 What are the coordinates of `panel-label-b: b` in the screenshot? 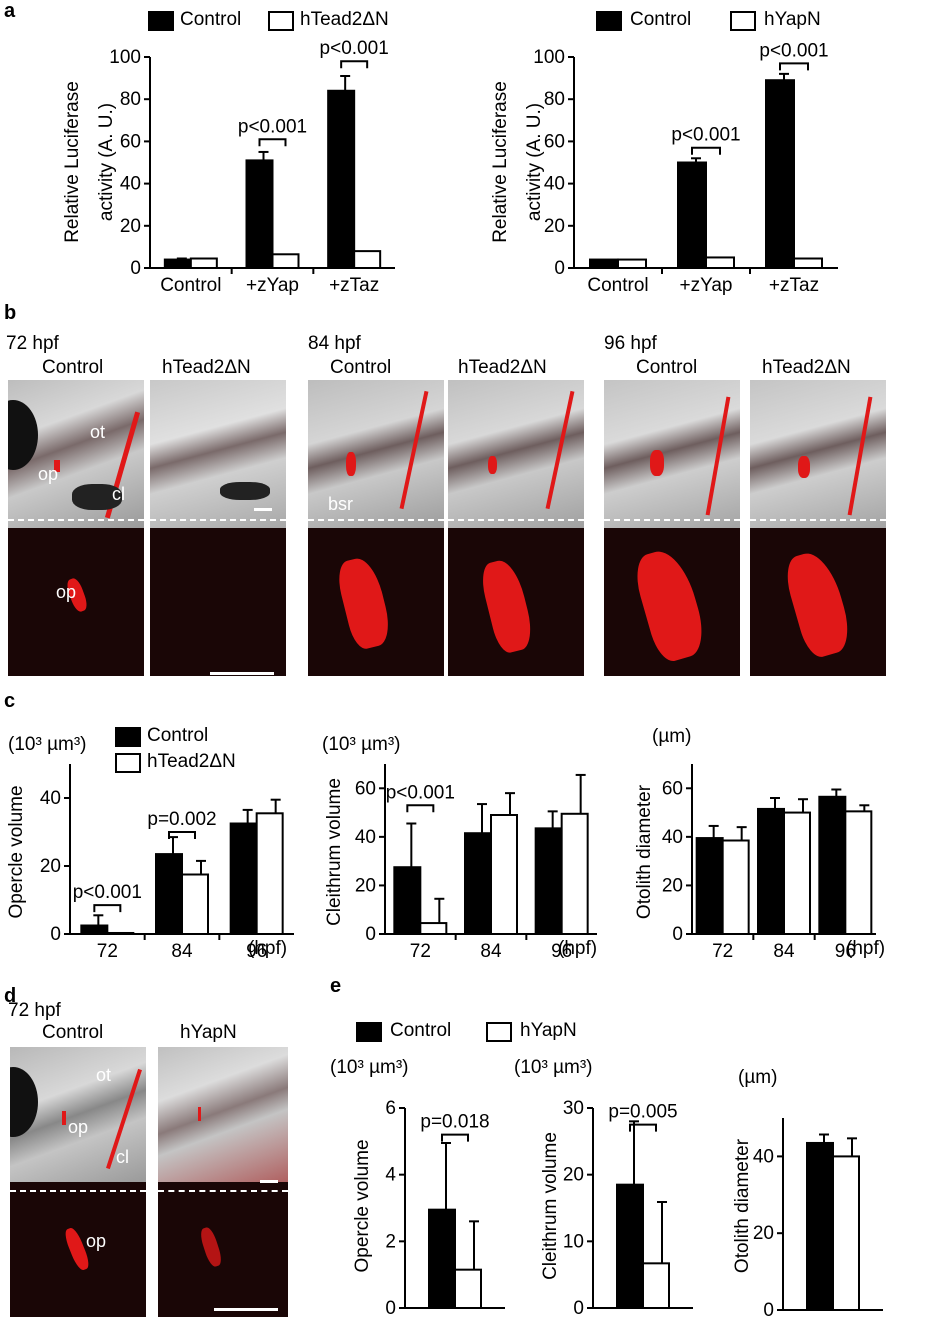 It's located at (10, 313).